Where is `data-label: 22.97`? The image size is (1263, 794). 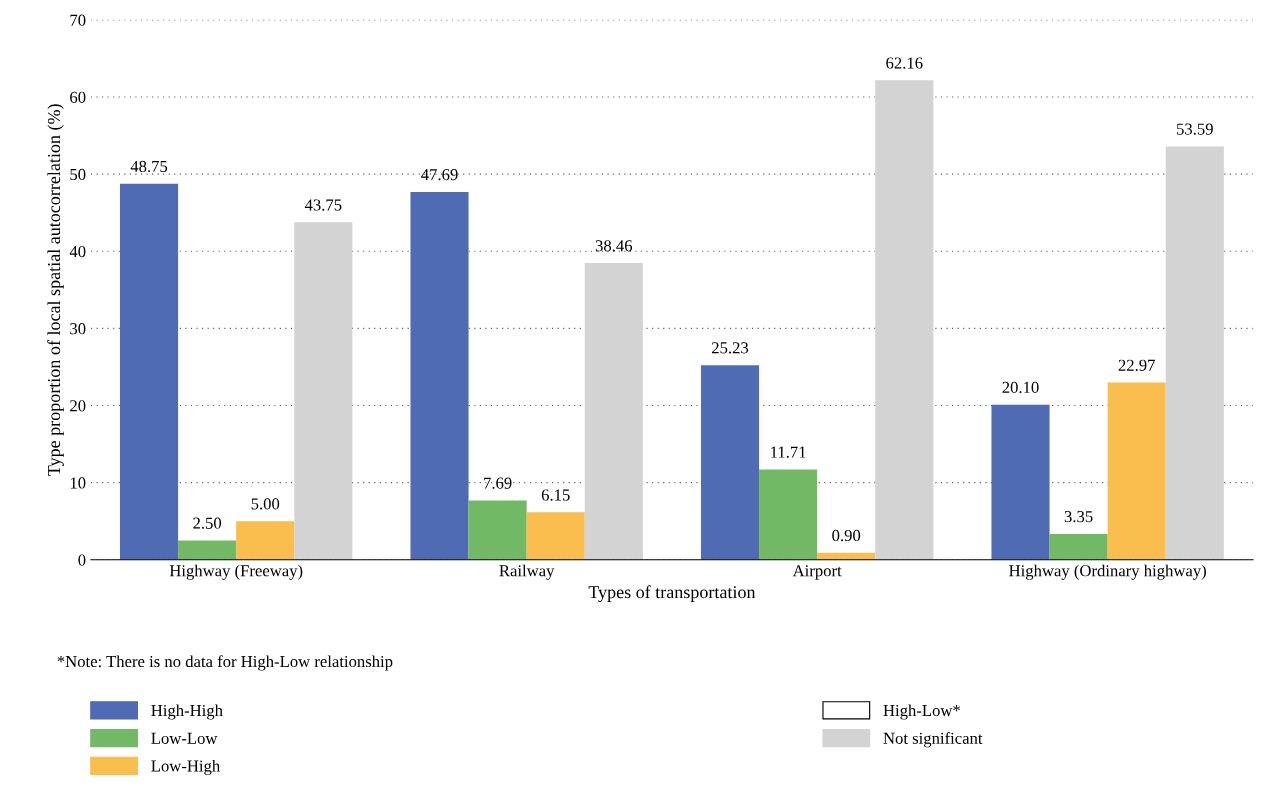
data-label: 22.97 is located at coordinates (1136, 365).